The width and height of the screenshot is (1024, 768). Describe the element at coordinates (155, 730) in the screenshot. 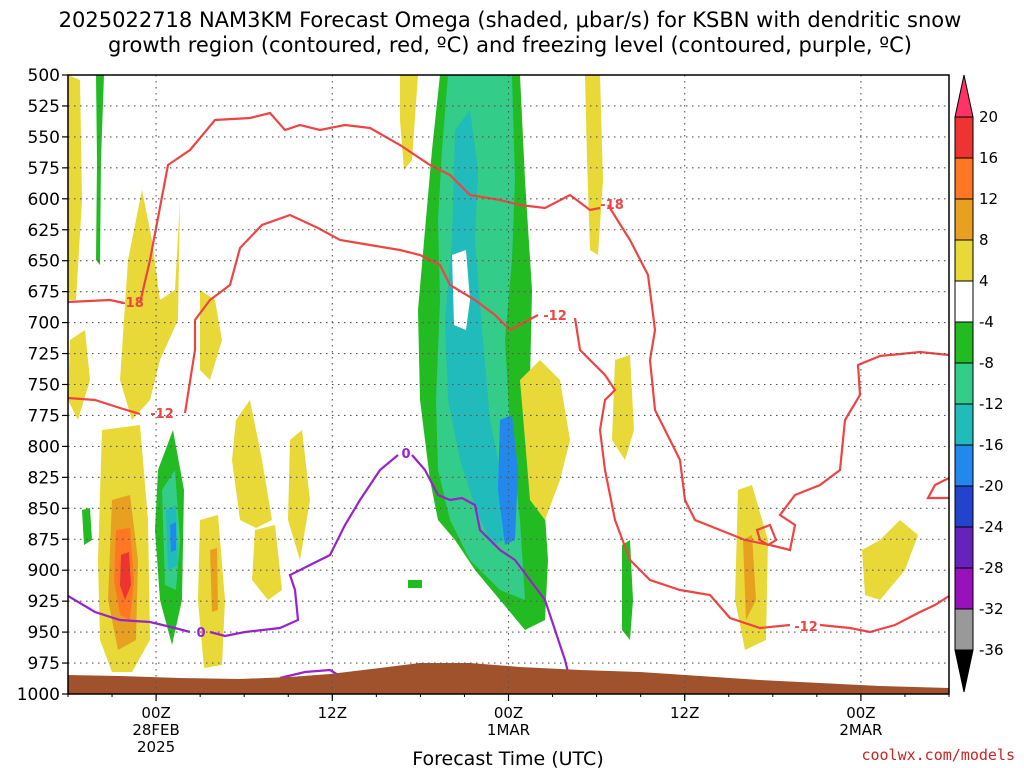

I see `x-tick-label: 28FEB` at that location.